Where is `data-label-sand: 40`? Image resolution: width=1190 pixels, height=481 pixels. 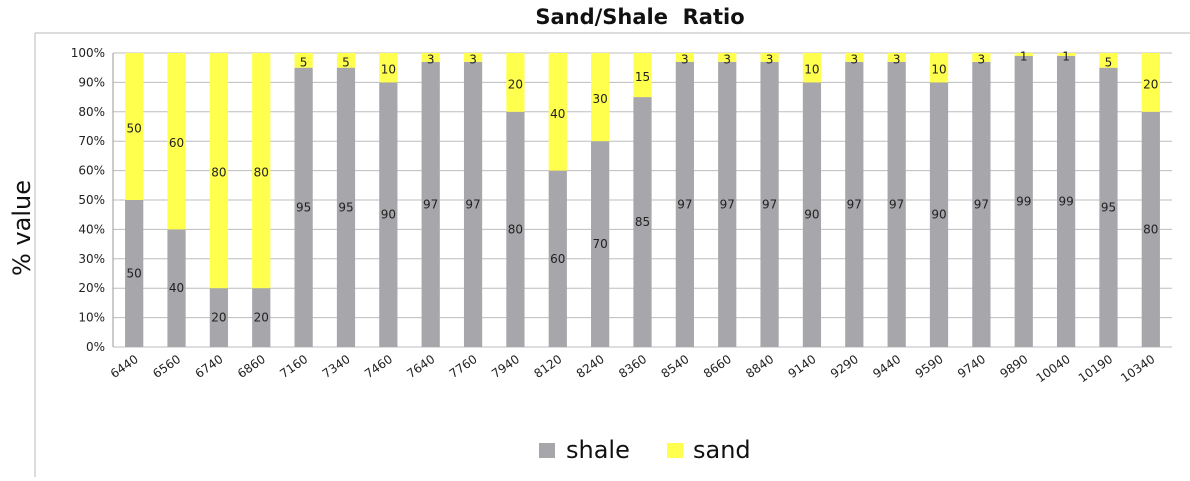
data-label-sand: 40 is located at coordinates (557, 114).